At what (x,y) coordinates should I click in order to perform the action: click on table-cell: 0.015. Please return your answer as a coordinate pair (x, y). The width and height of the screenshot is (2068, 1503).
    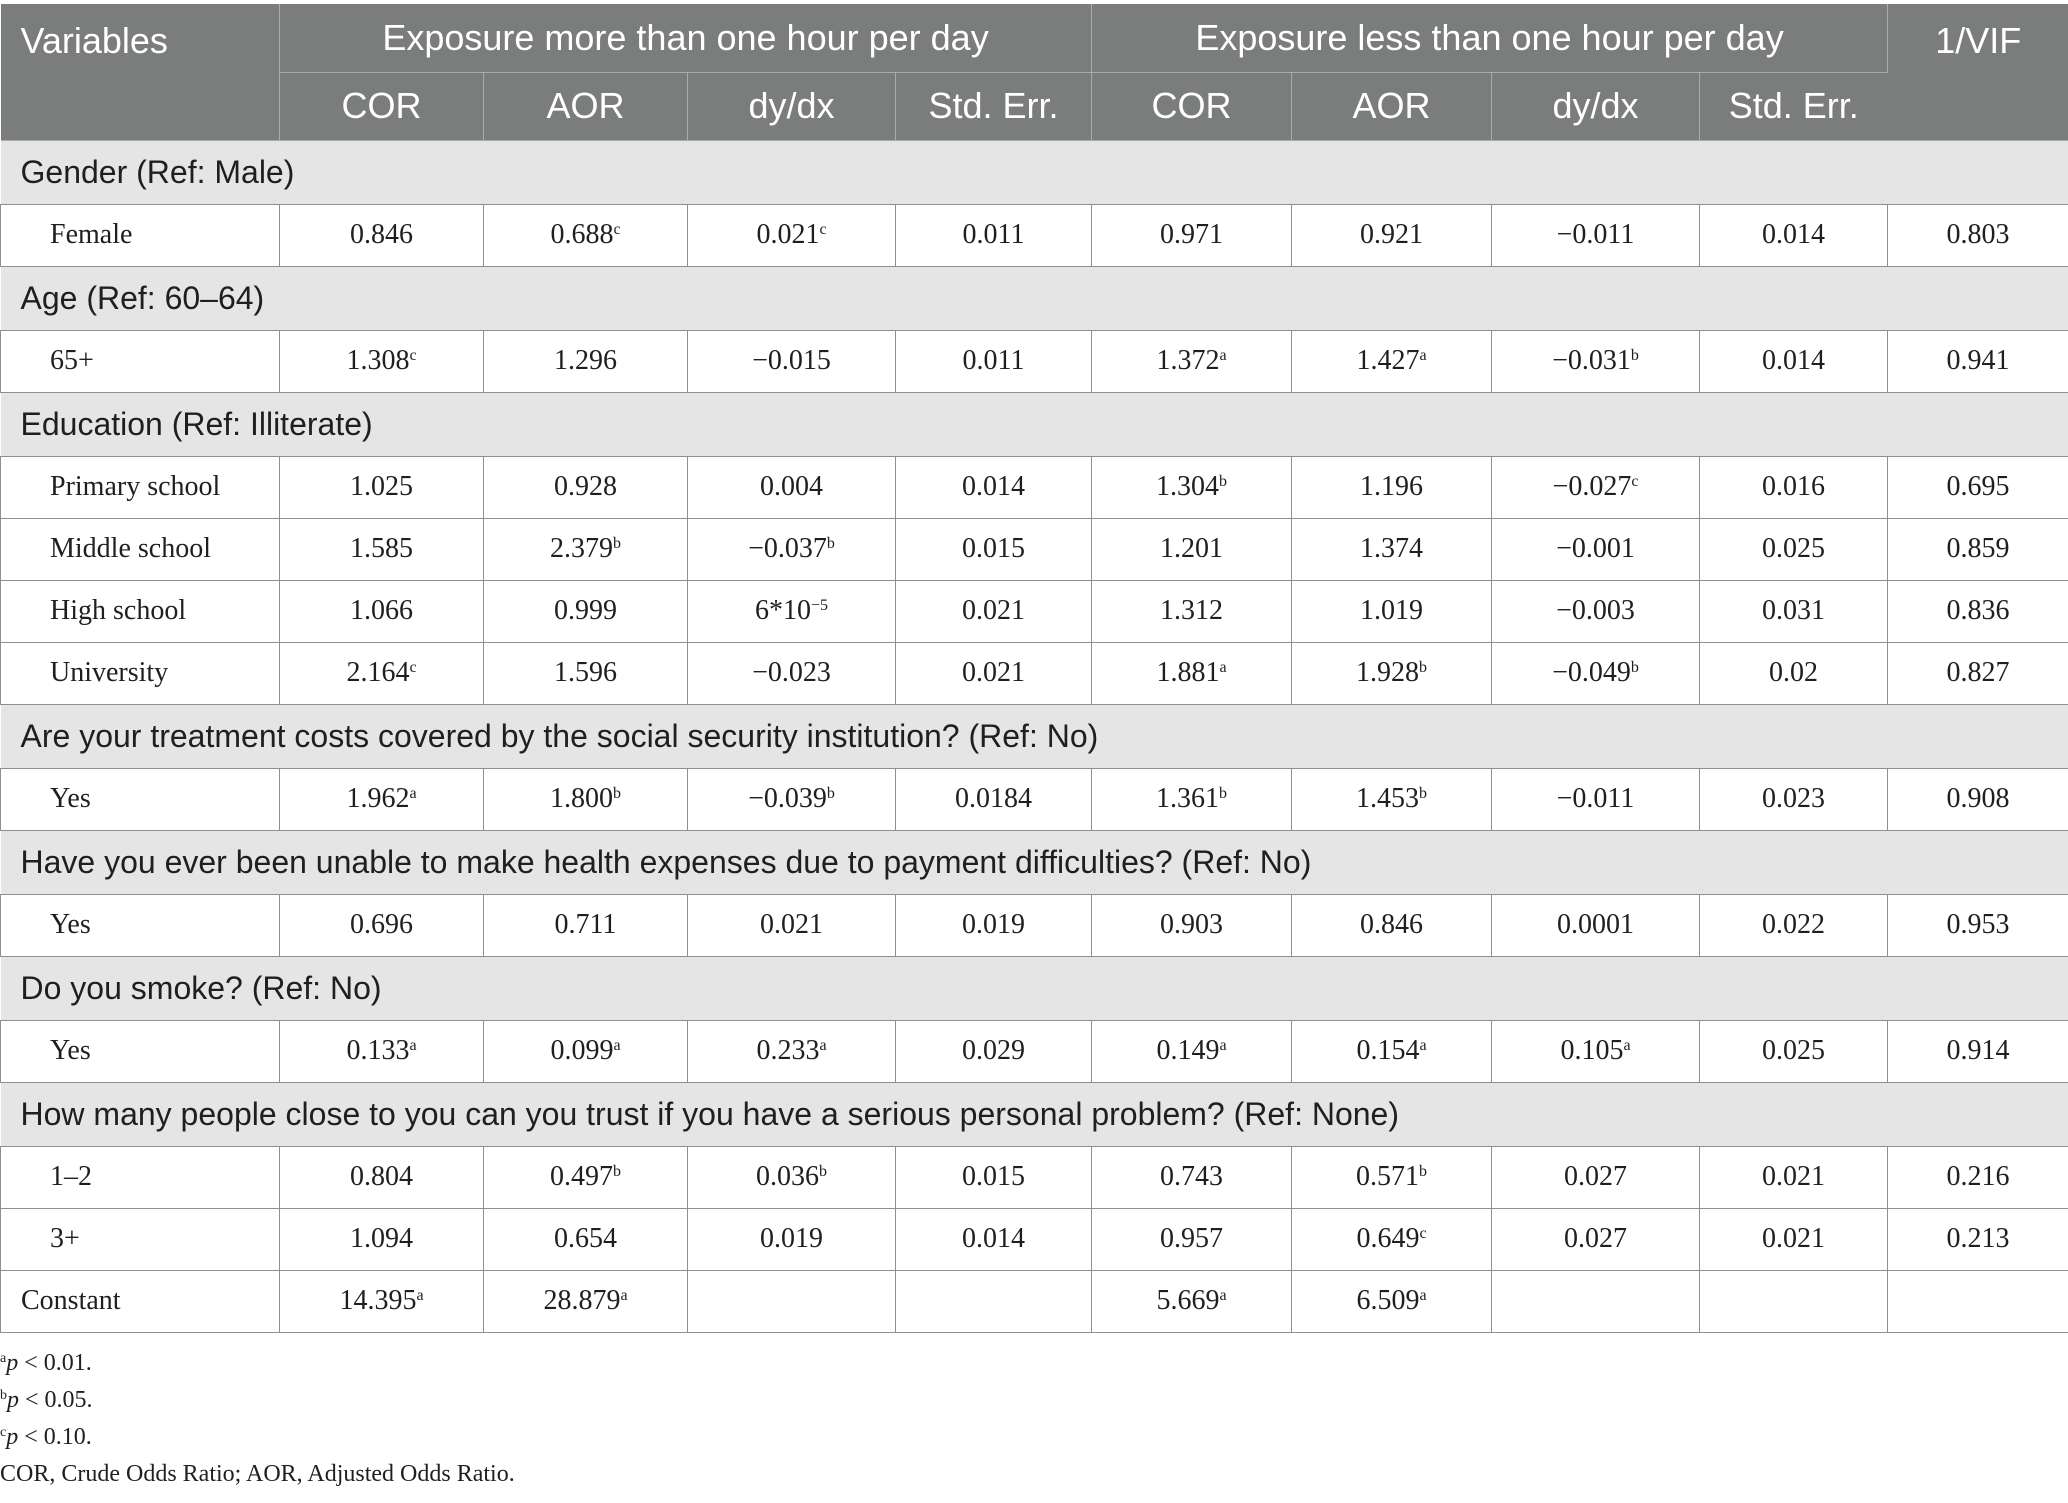
    Looking at the image, I should click on (993, 1177).